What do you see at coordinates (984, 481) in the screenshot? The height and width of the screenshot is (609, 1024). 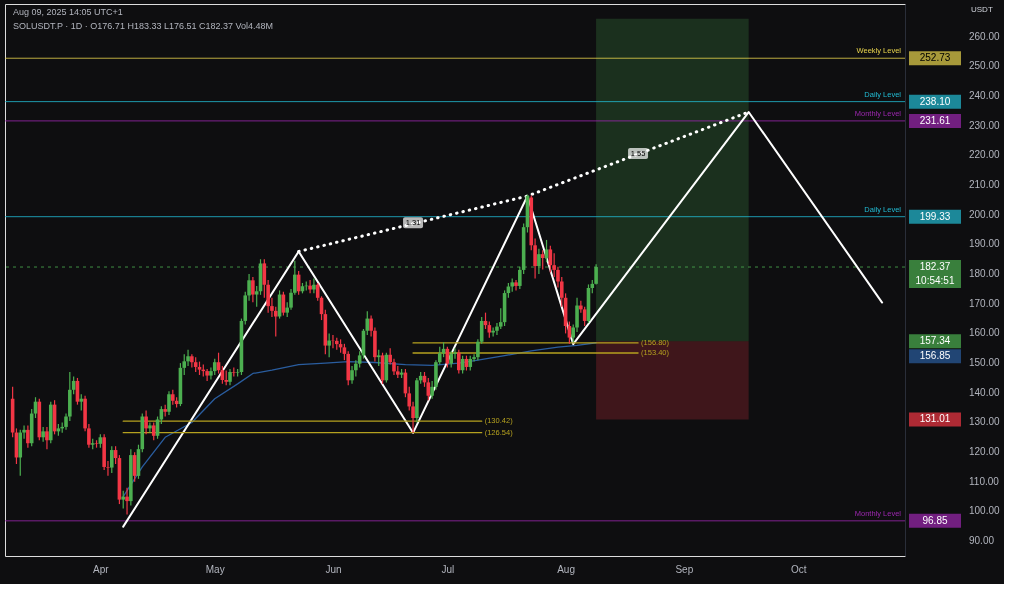 I see `y-tick-label: 110.00` at bounding box center [984, 481].